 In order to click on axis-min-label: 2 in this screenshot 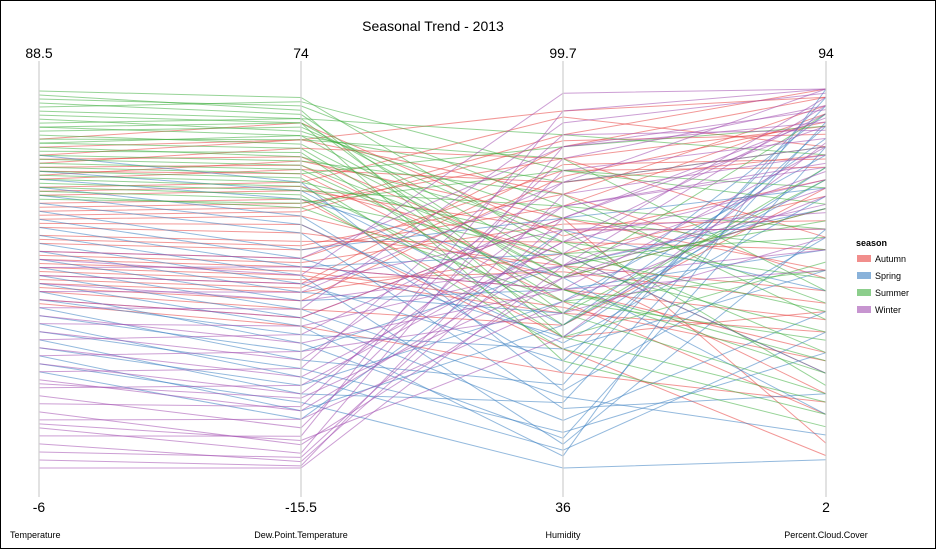, I will do `click(826, 507)`.